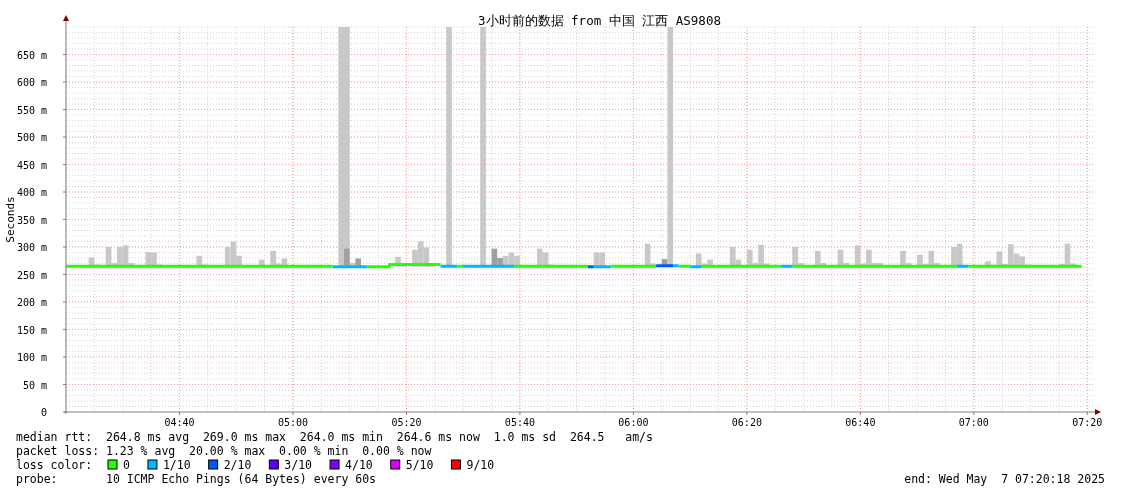  Describe the element at coordinates (31, 247) in the screenshot. I see `y-tick-label: 300 m` at that location.